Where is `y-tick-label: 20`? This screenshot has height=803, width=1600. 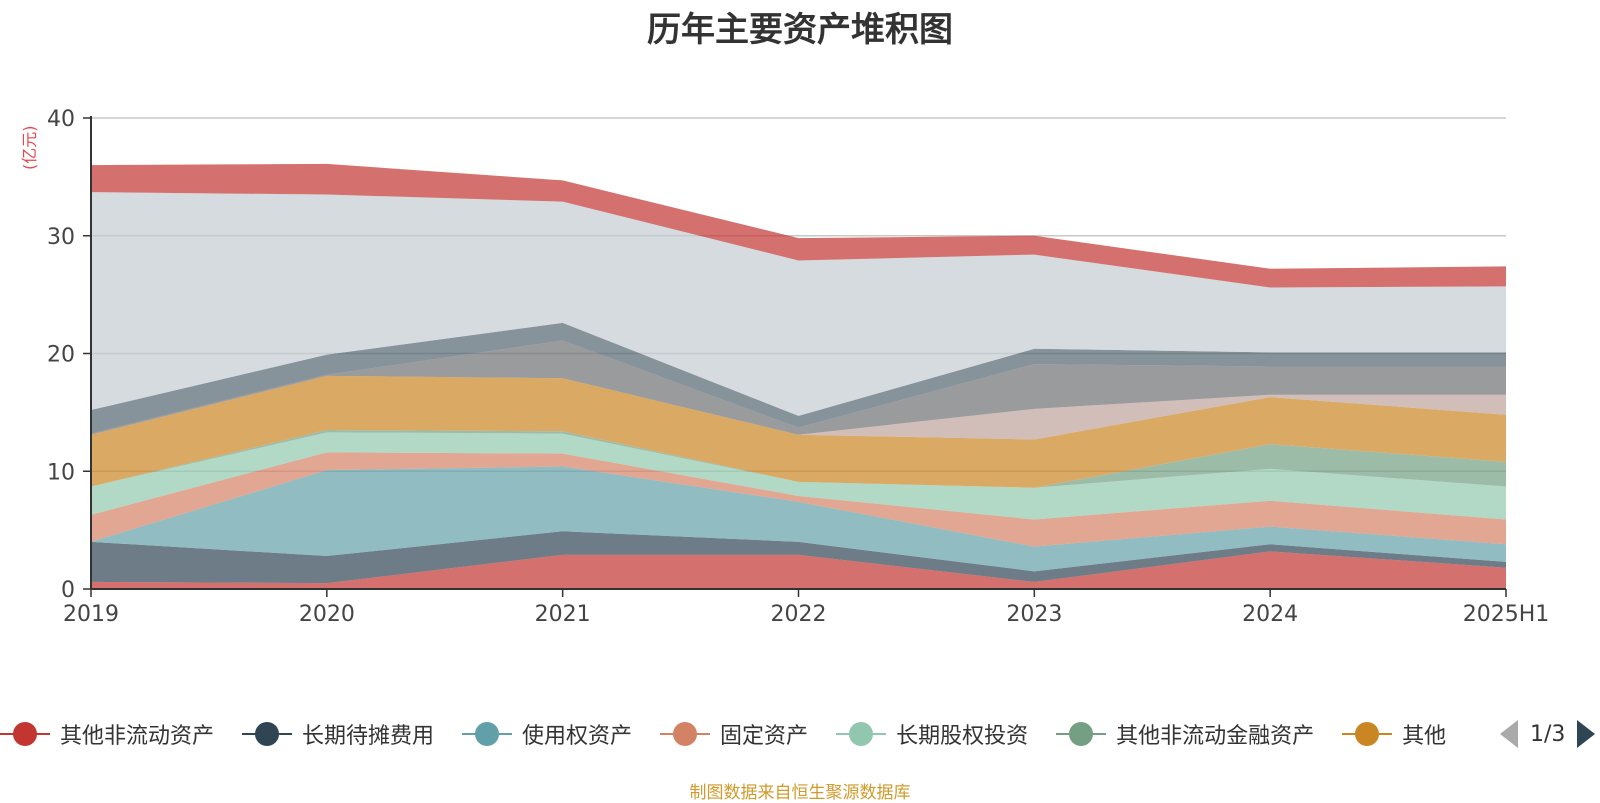
y-tick-label: 20 is located at coordinates (61, 355).